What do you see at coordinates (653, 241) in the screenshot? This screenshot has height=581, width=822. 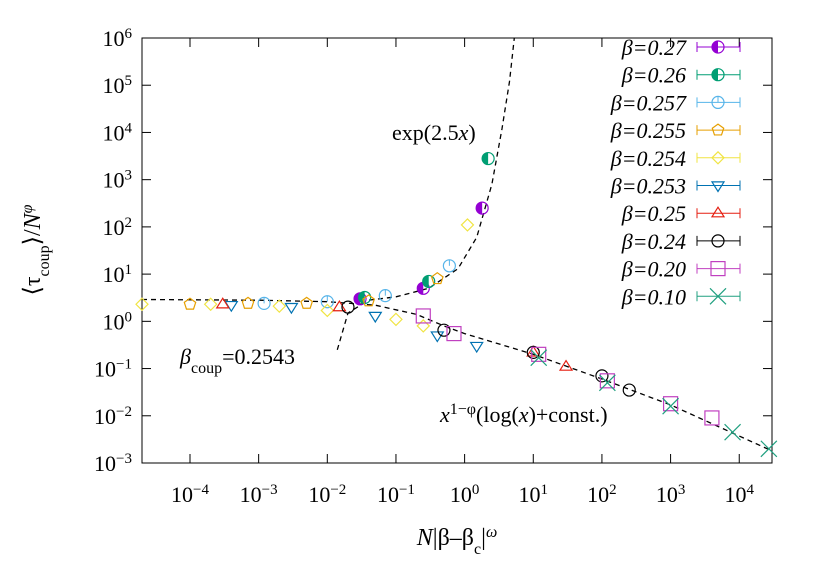 I see `legend-label: β=0.24` at bounding box center [653, 241].